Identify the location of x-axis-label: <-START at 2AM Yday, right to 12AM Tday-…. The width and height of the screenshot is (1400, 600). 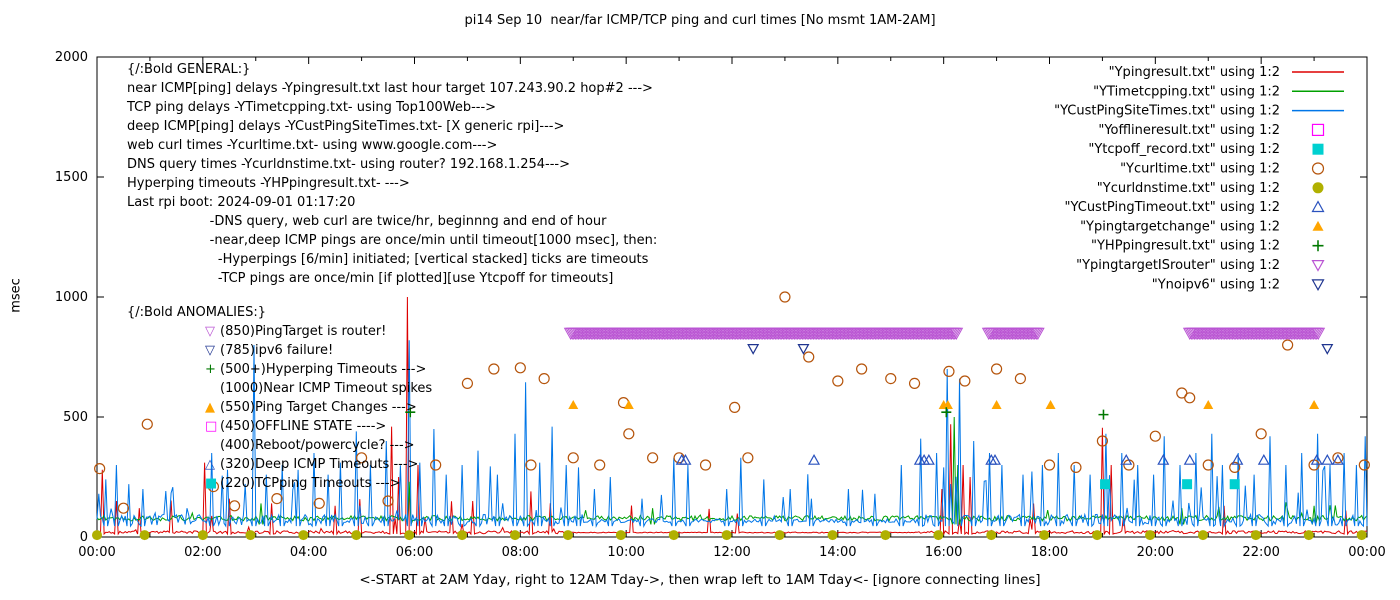
(700, 580).